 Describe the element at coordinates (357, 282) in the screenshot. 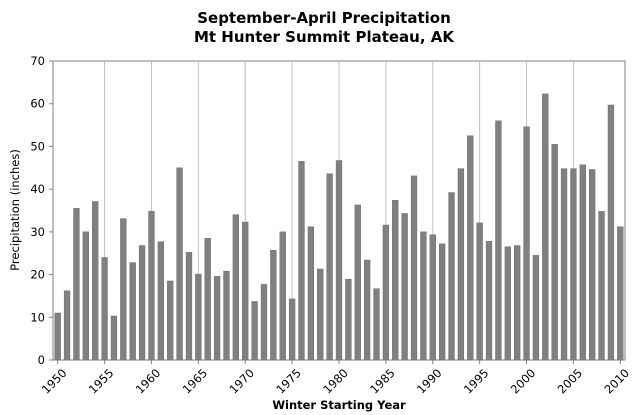

I see `bar-1982` at that location.